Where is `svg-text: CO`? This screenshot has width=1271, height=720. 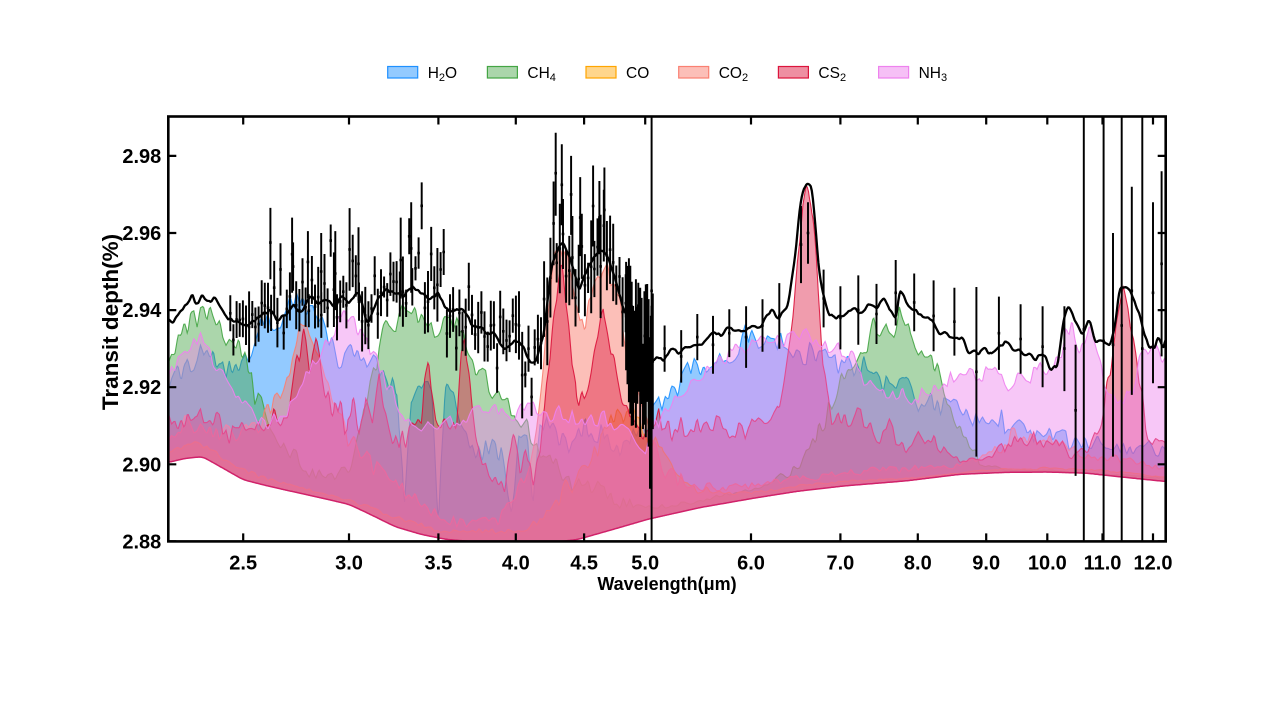
svg-text: CO is located at coordinates (637, 73).